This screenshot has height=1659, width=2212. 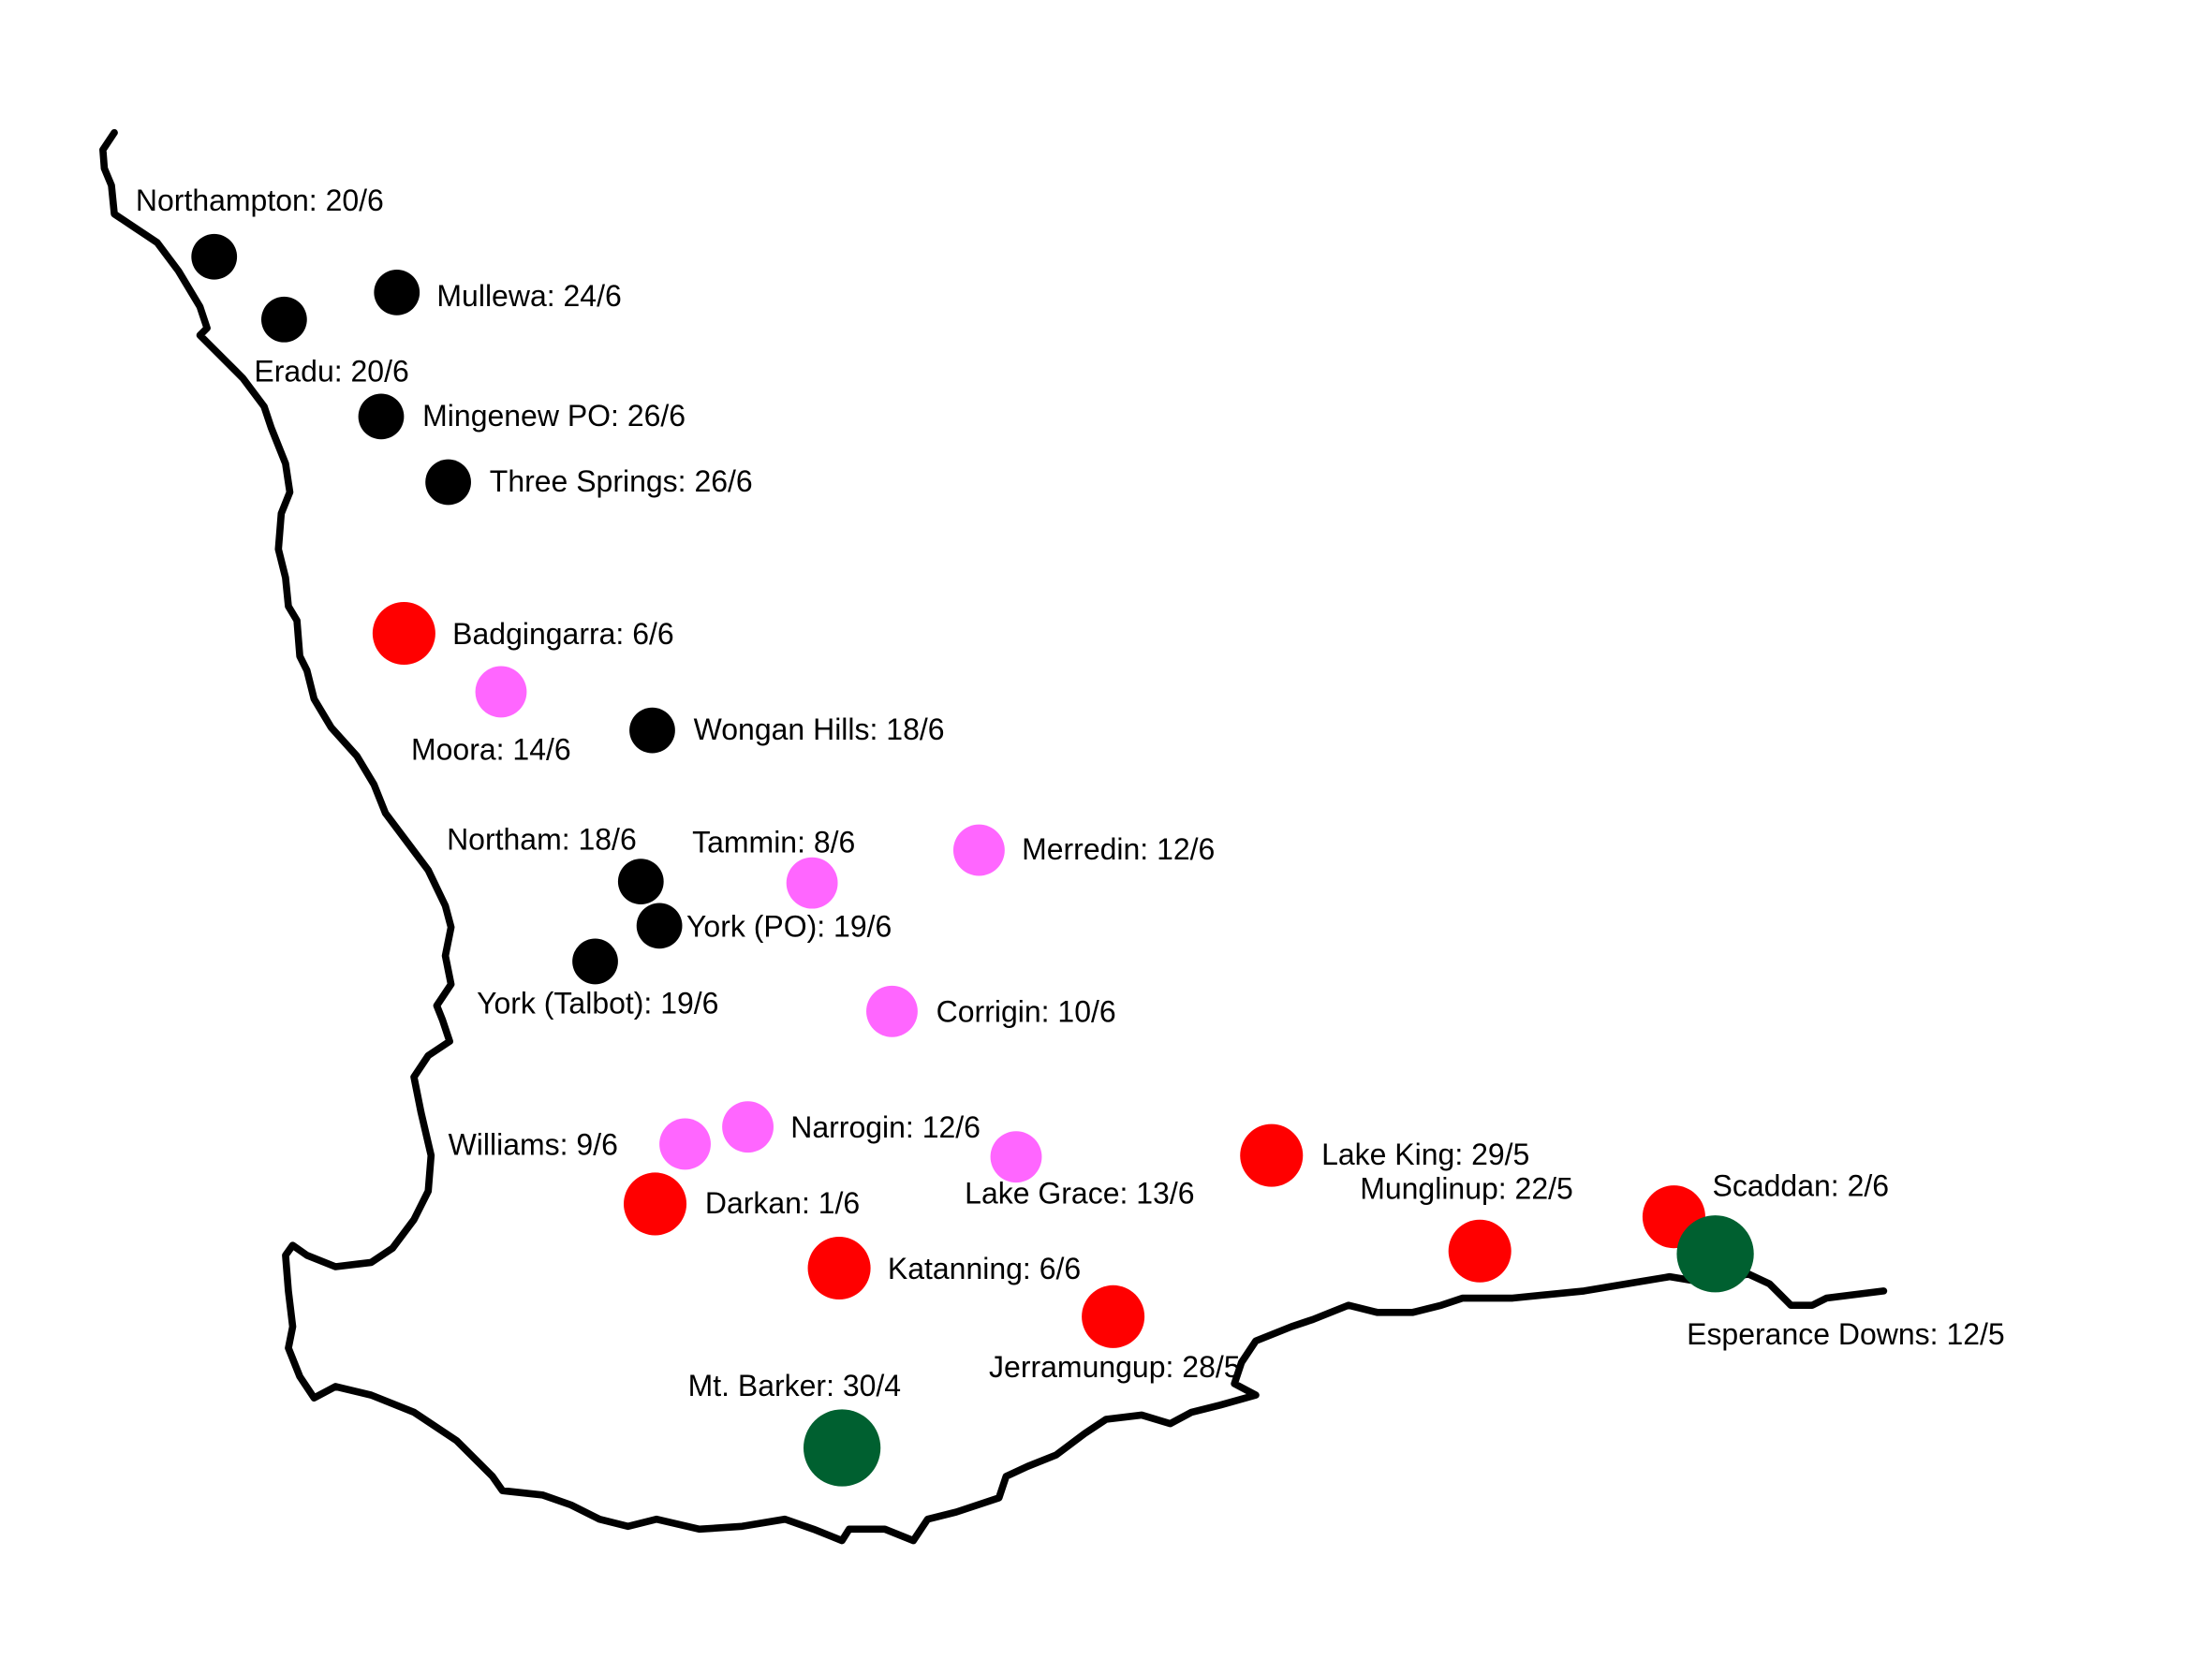 I want to click on place-label: Merredin: 12/6, so click(x=1118, y=849).